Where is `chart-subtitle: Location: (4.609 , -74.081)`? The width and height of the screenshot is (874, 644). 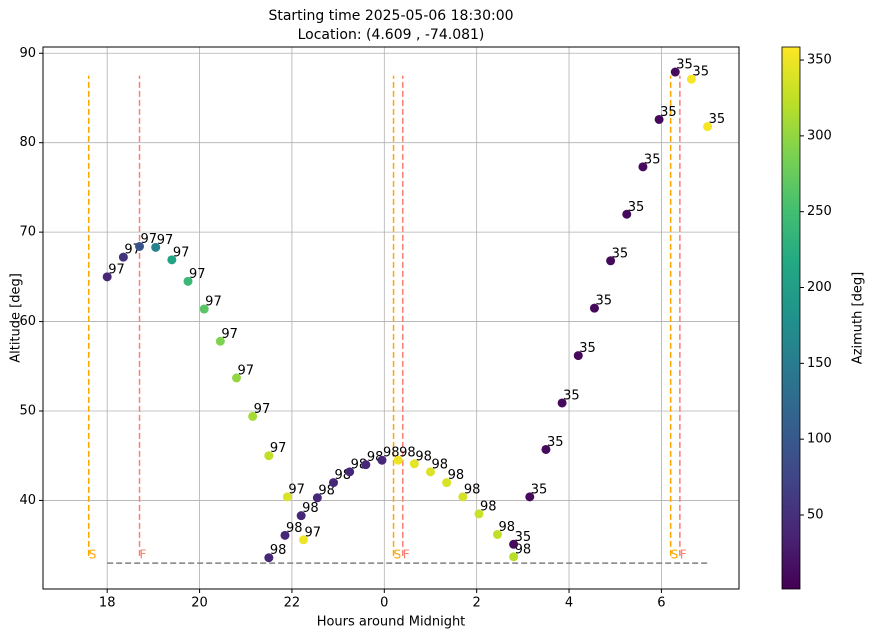 chart-subtitle: Location: (4.609 , -74.081) is located at coordinates (391, 35).